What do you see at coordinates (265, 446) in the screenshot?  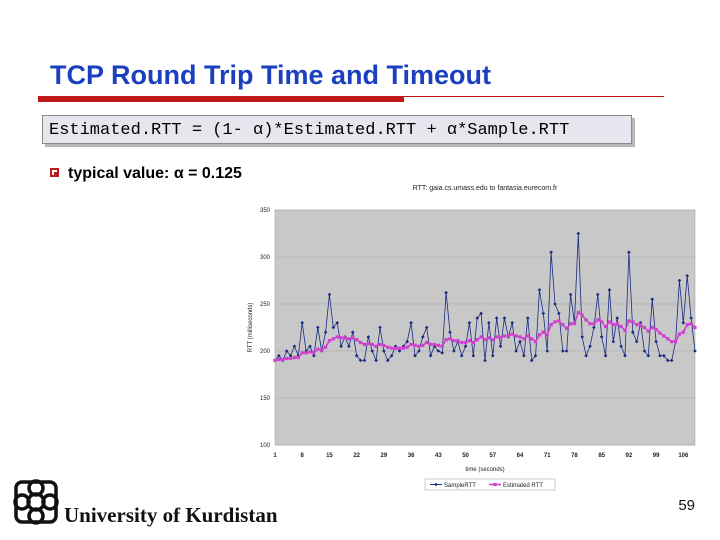 I see `y-tick-label: 100` at bounding box center [265, 446].